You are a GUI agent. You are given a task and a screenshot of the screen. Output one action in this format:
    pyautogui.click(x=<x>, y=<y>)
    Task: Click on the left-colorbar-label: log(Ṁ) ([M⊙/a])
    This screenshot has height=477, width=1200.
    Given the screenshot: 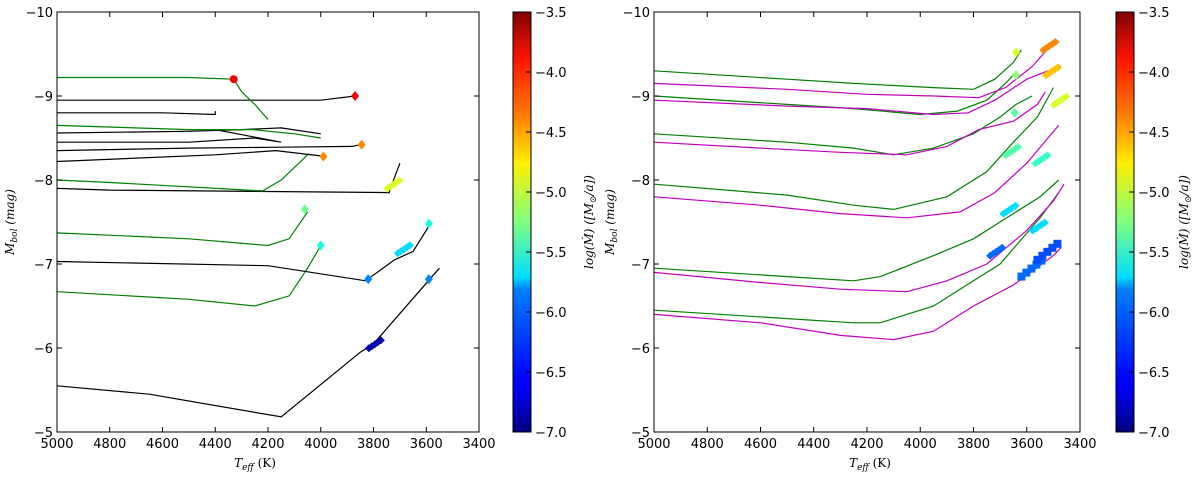 What is the action you would take?
    pyautogui.click(x=590, y=222)
    